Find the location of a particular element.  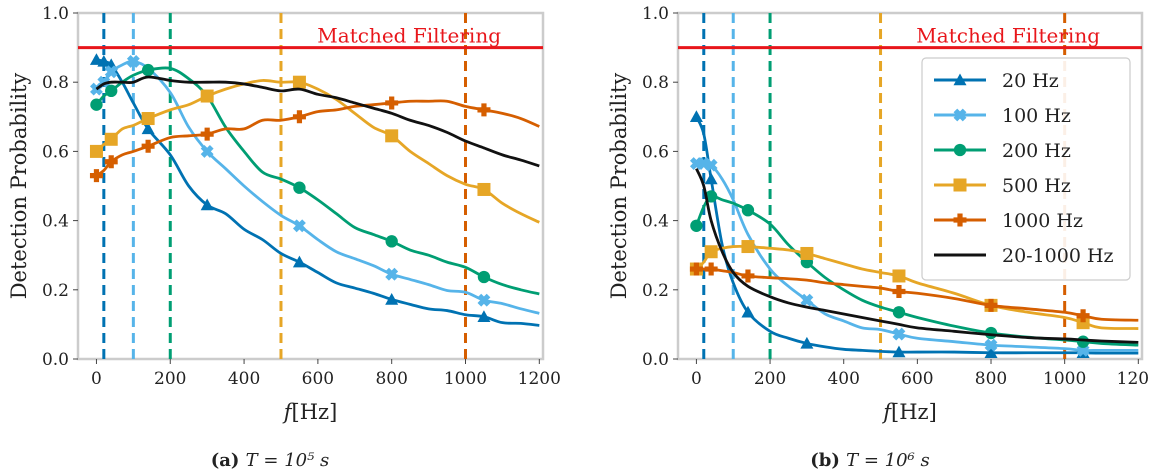

legend-label-100: 100 Hz is located at coordinates (1036, 116).